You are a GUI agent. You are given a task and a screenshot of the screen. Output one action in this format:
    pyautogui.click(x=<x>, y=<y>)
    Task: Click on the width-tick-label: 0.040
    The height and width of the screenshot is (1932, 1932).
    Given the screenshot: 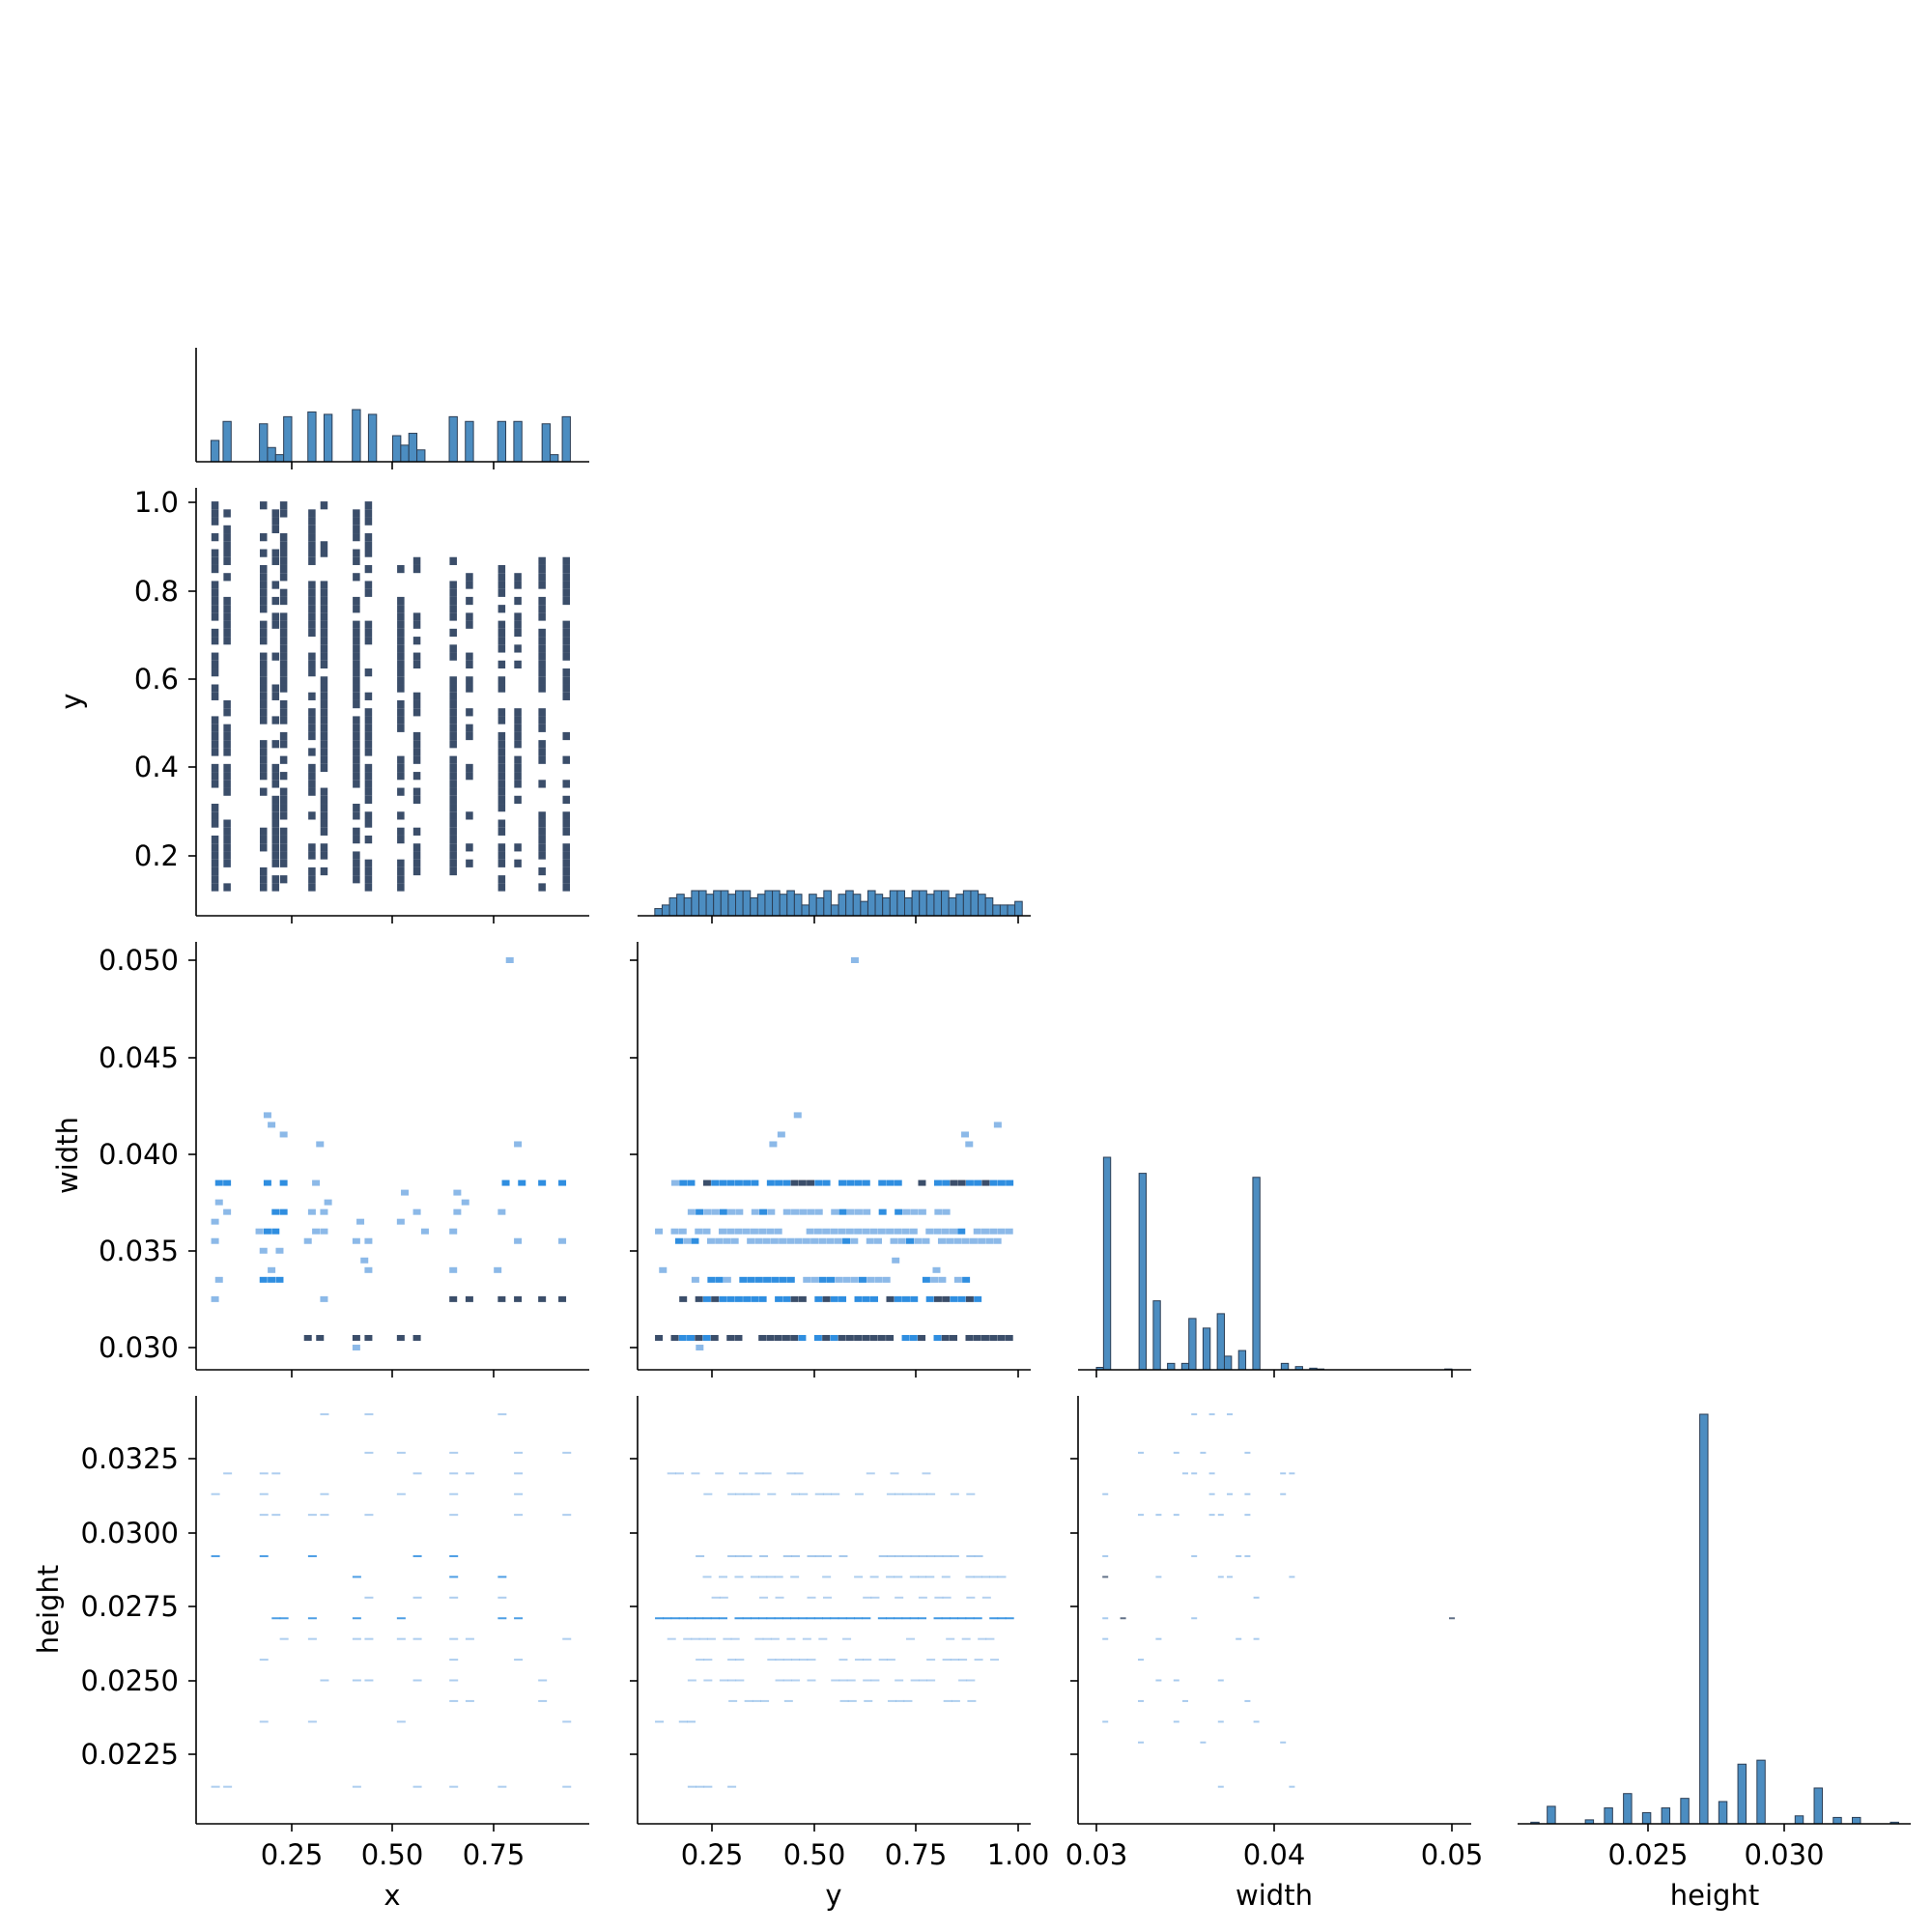 What is the action you would take?
    pyautogui.click(x=139, y=1154)
    